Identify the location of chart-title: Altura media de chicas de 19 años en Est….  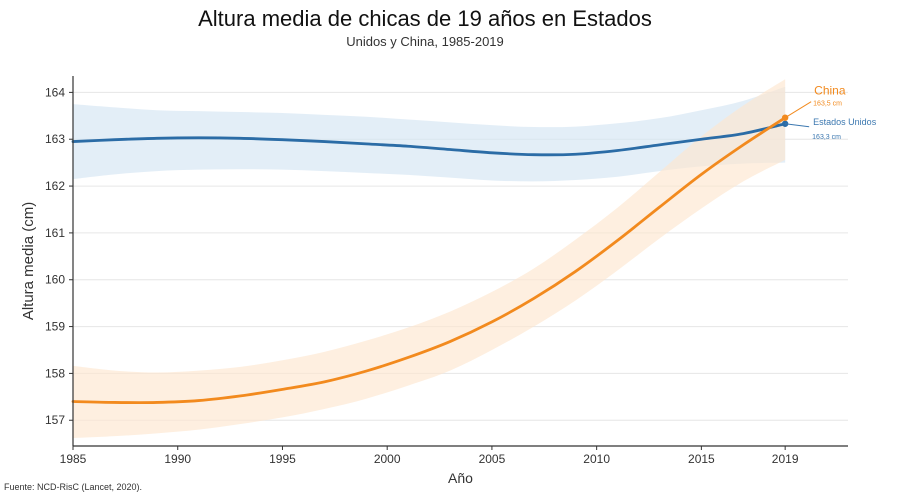
(425, 18).